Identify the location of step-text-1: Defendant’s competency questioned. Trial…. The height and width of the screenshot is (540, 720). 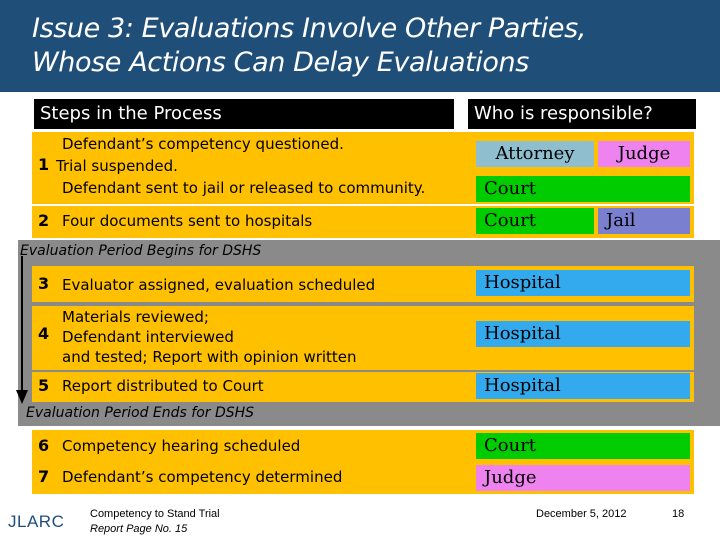
(241, 166).